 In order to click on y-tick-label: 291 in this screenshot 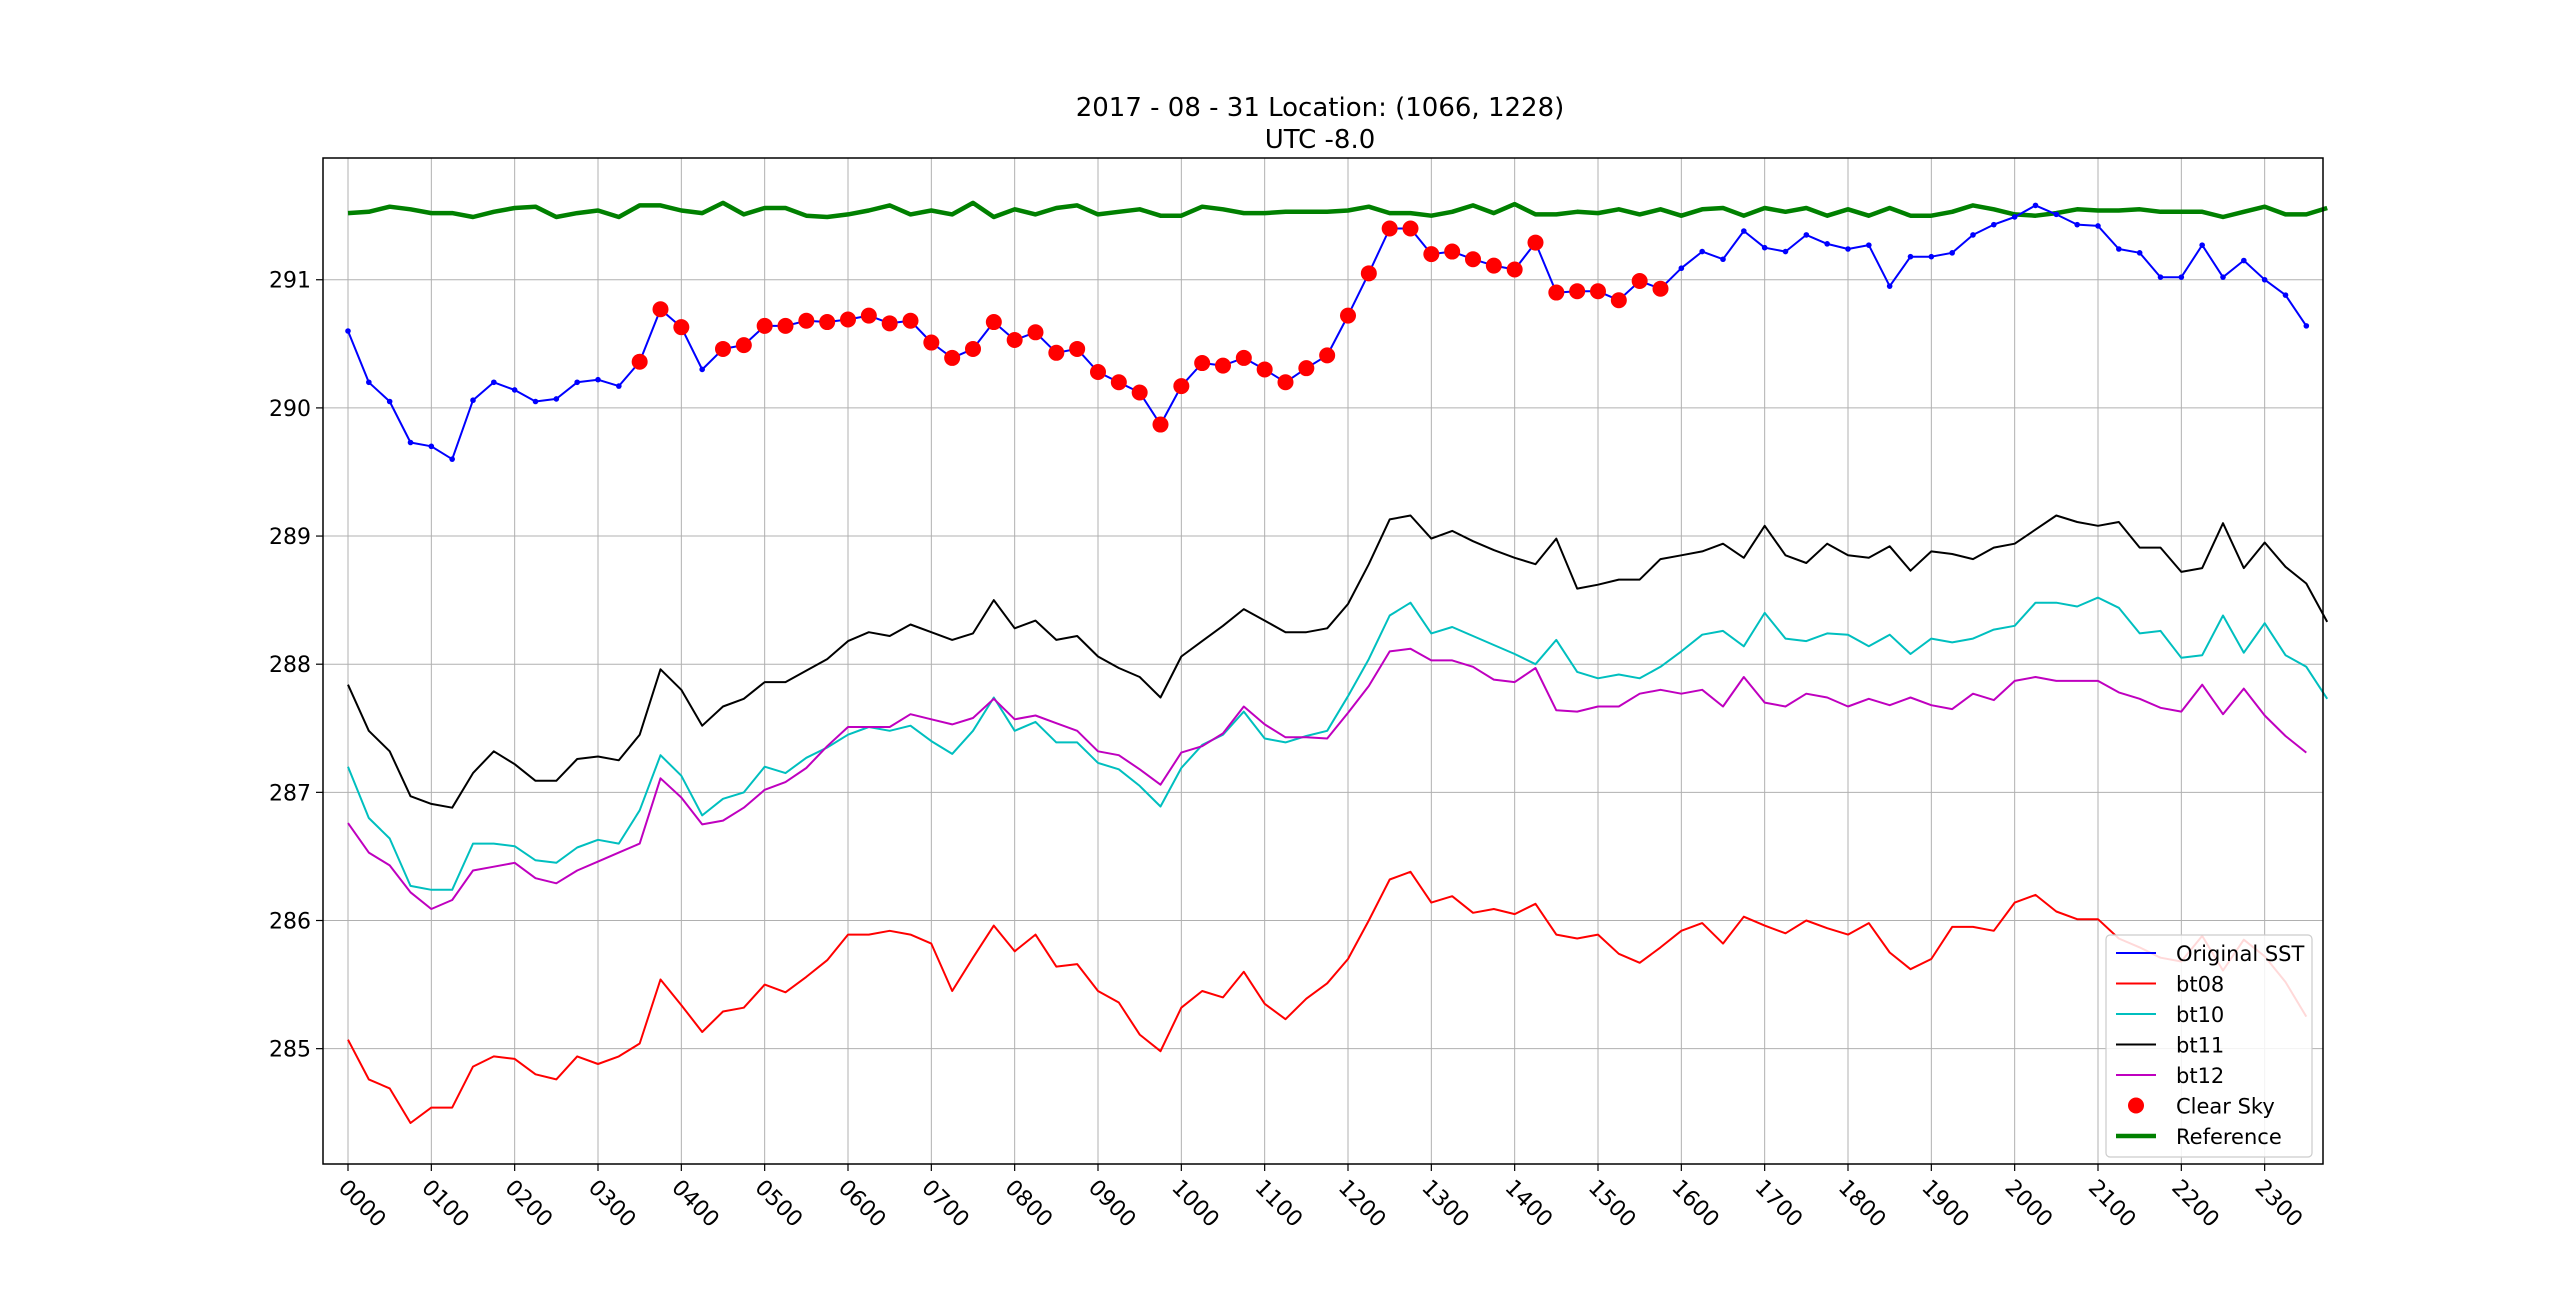, I will do `click(290, 281)`.